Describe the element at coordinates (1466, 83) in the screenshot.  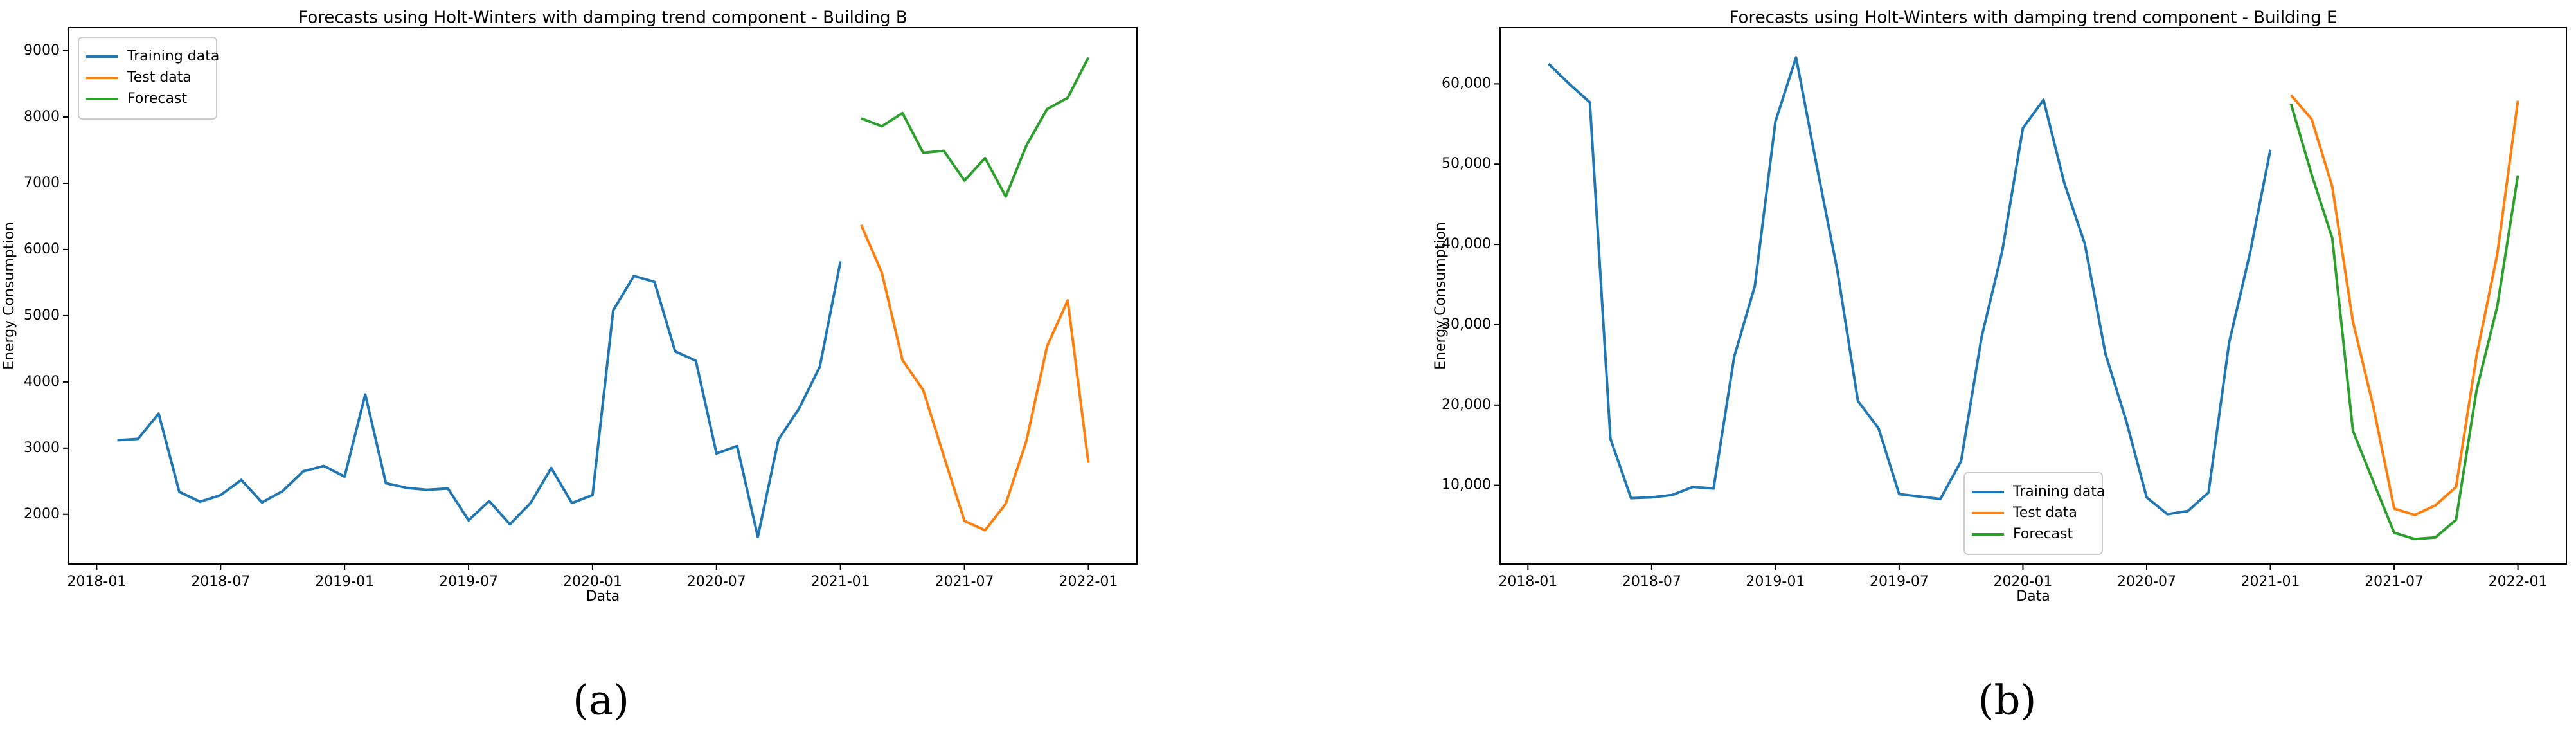
I see `y-tick-label: 60,000` at that location.